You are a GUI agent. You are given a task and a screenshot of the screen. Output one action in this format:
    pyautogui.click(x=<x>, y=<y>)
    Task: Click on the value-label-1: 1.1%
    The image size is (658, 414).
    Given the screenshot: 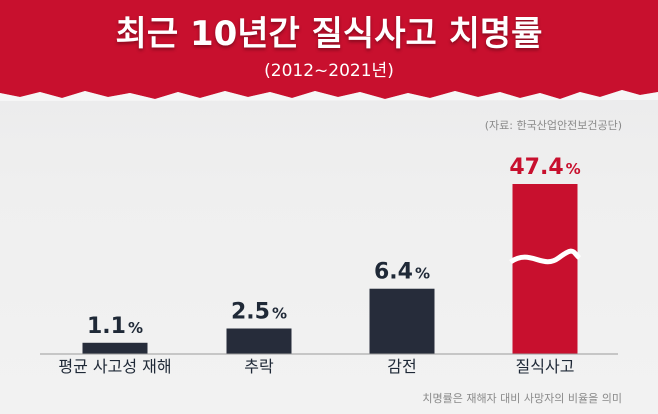 What is the action you would take?
    pyautogui.click(x=115, y=326)
    